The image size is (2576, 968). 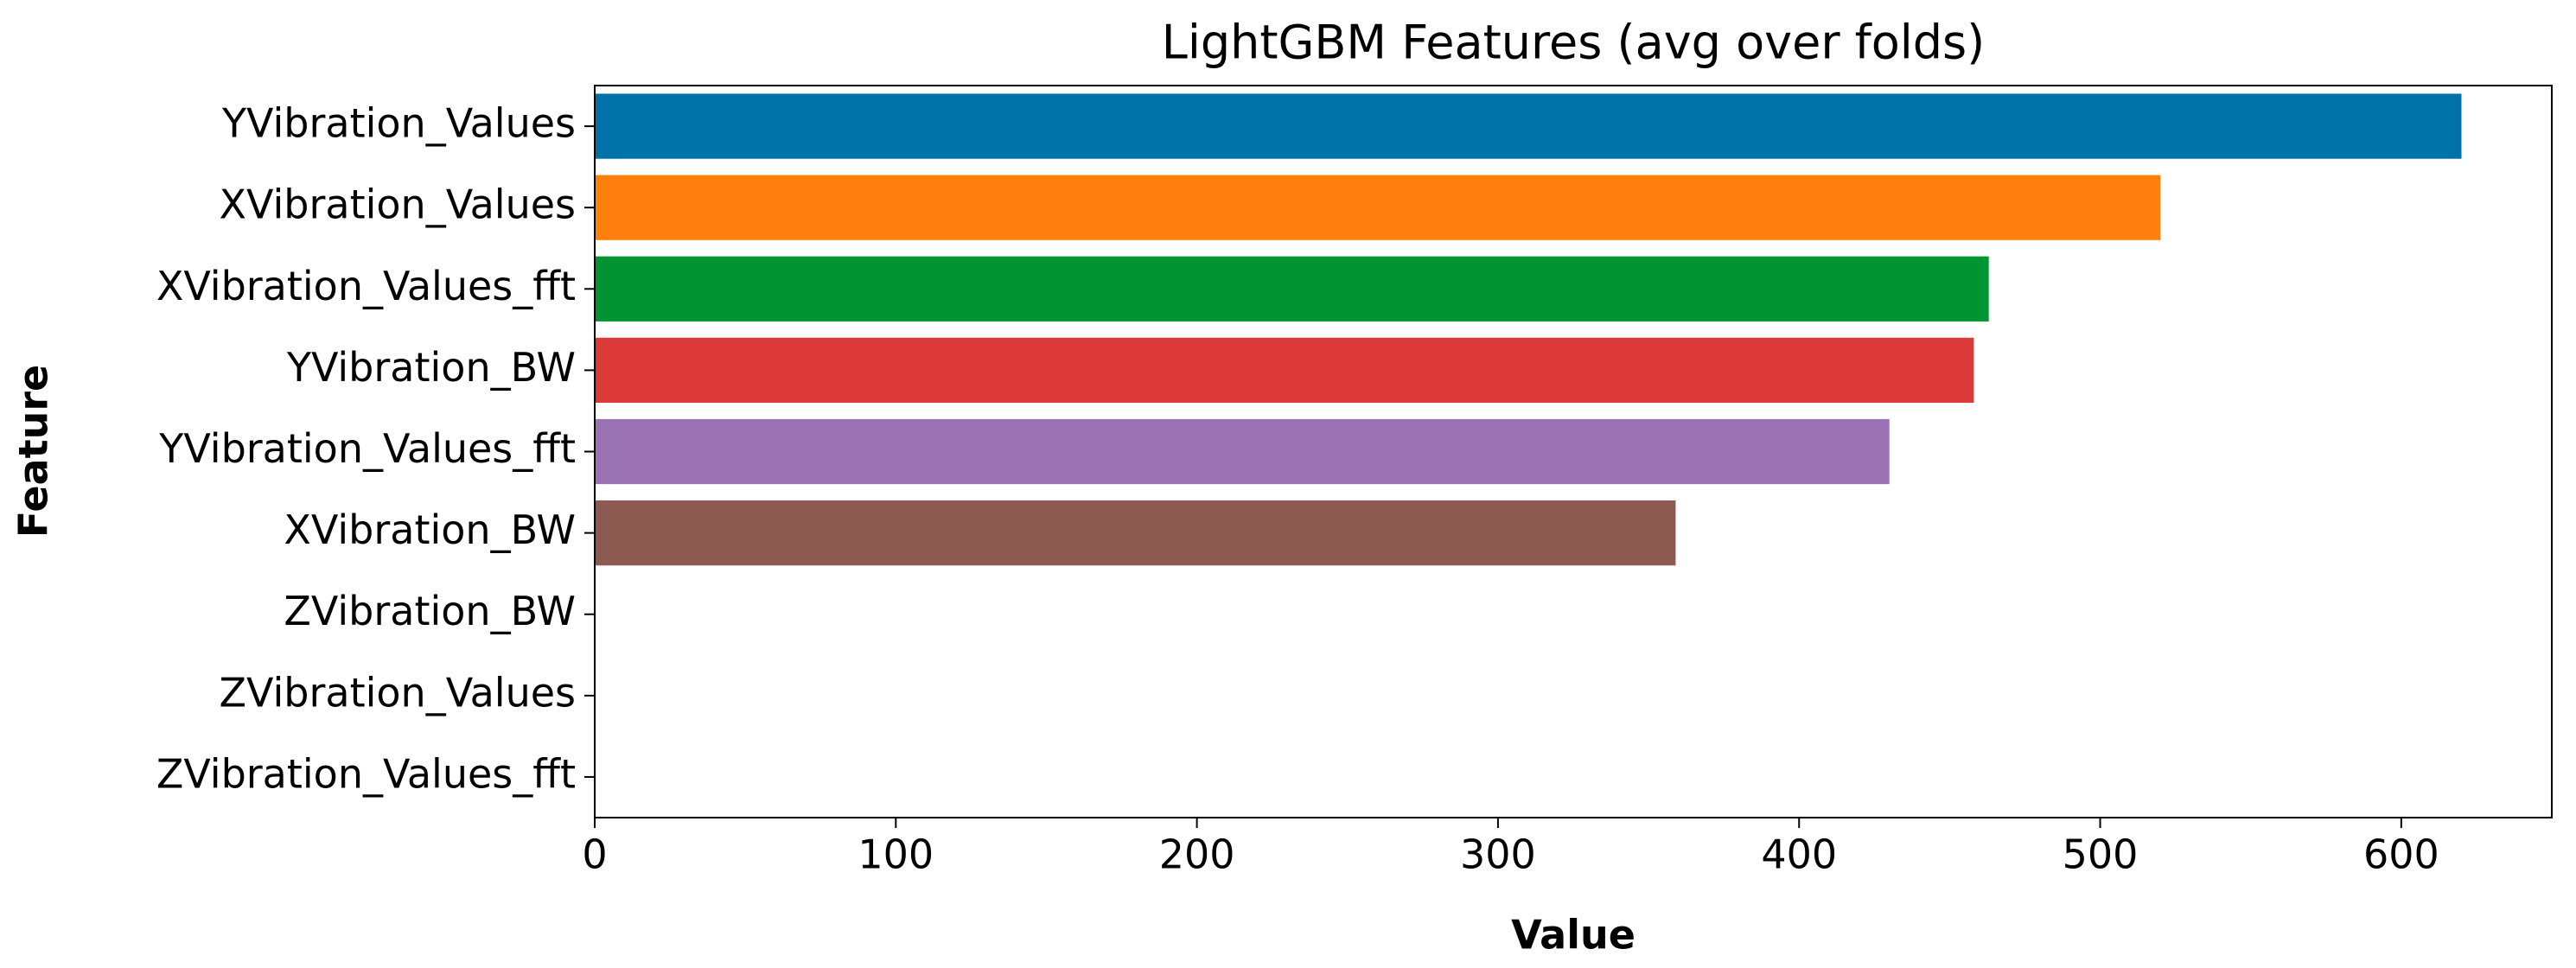 What do you see at coordinates (398, 123) in the screenshot?
I see `y-tick-label: YVibration_Values` at bounding box center [398, 123].